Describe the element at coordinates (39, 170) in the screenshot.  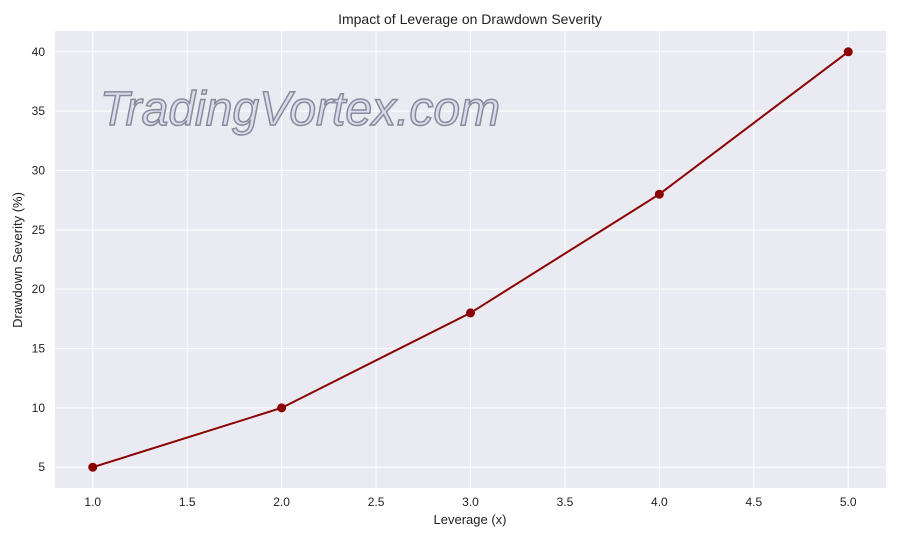
I see `y-tick-label: 30` at that location.